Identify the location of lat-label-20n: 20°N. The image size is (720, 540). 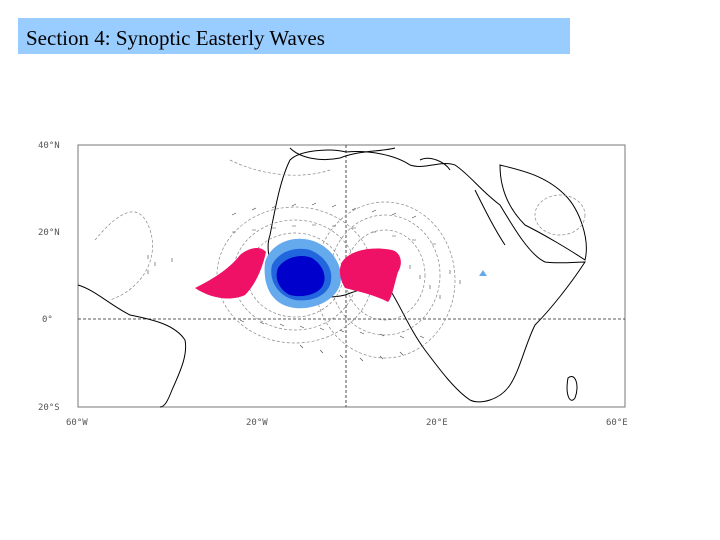
(49, 233).